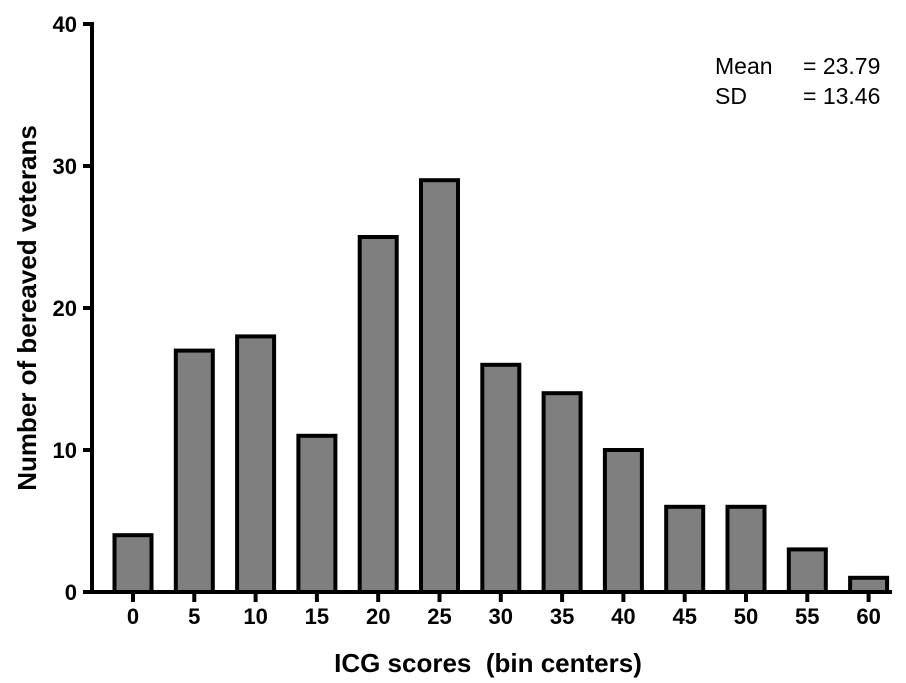 The width and height of the screenshot is (906, 683). I want to click on x-tick-label: 50, so click(746, 616).